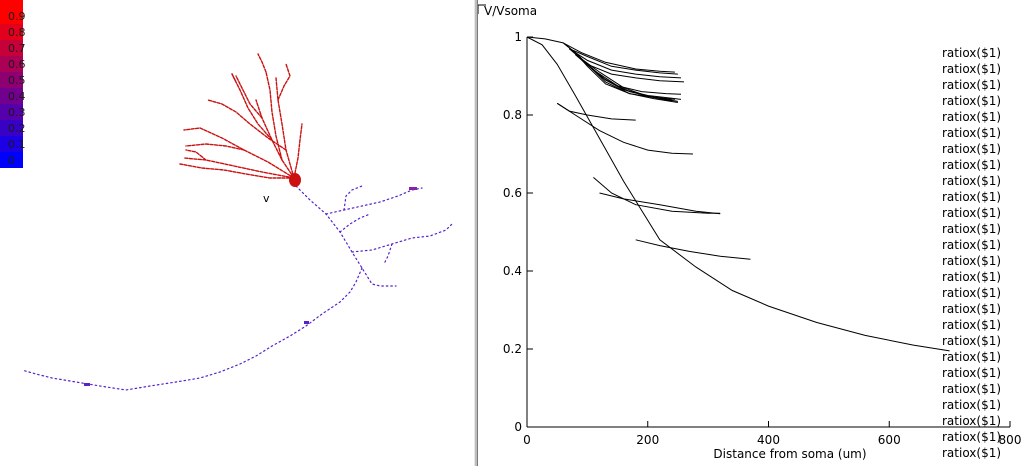 This screenshot has width=1036, height=470. I want to click on x-tick-label: 0, so click(527, 440).